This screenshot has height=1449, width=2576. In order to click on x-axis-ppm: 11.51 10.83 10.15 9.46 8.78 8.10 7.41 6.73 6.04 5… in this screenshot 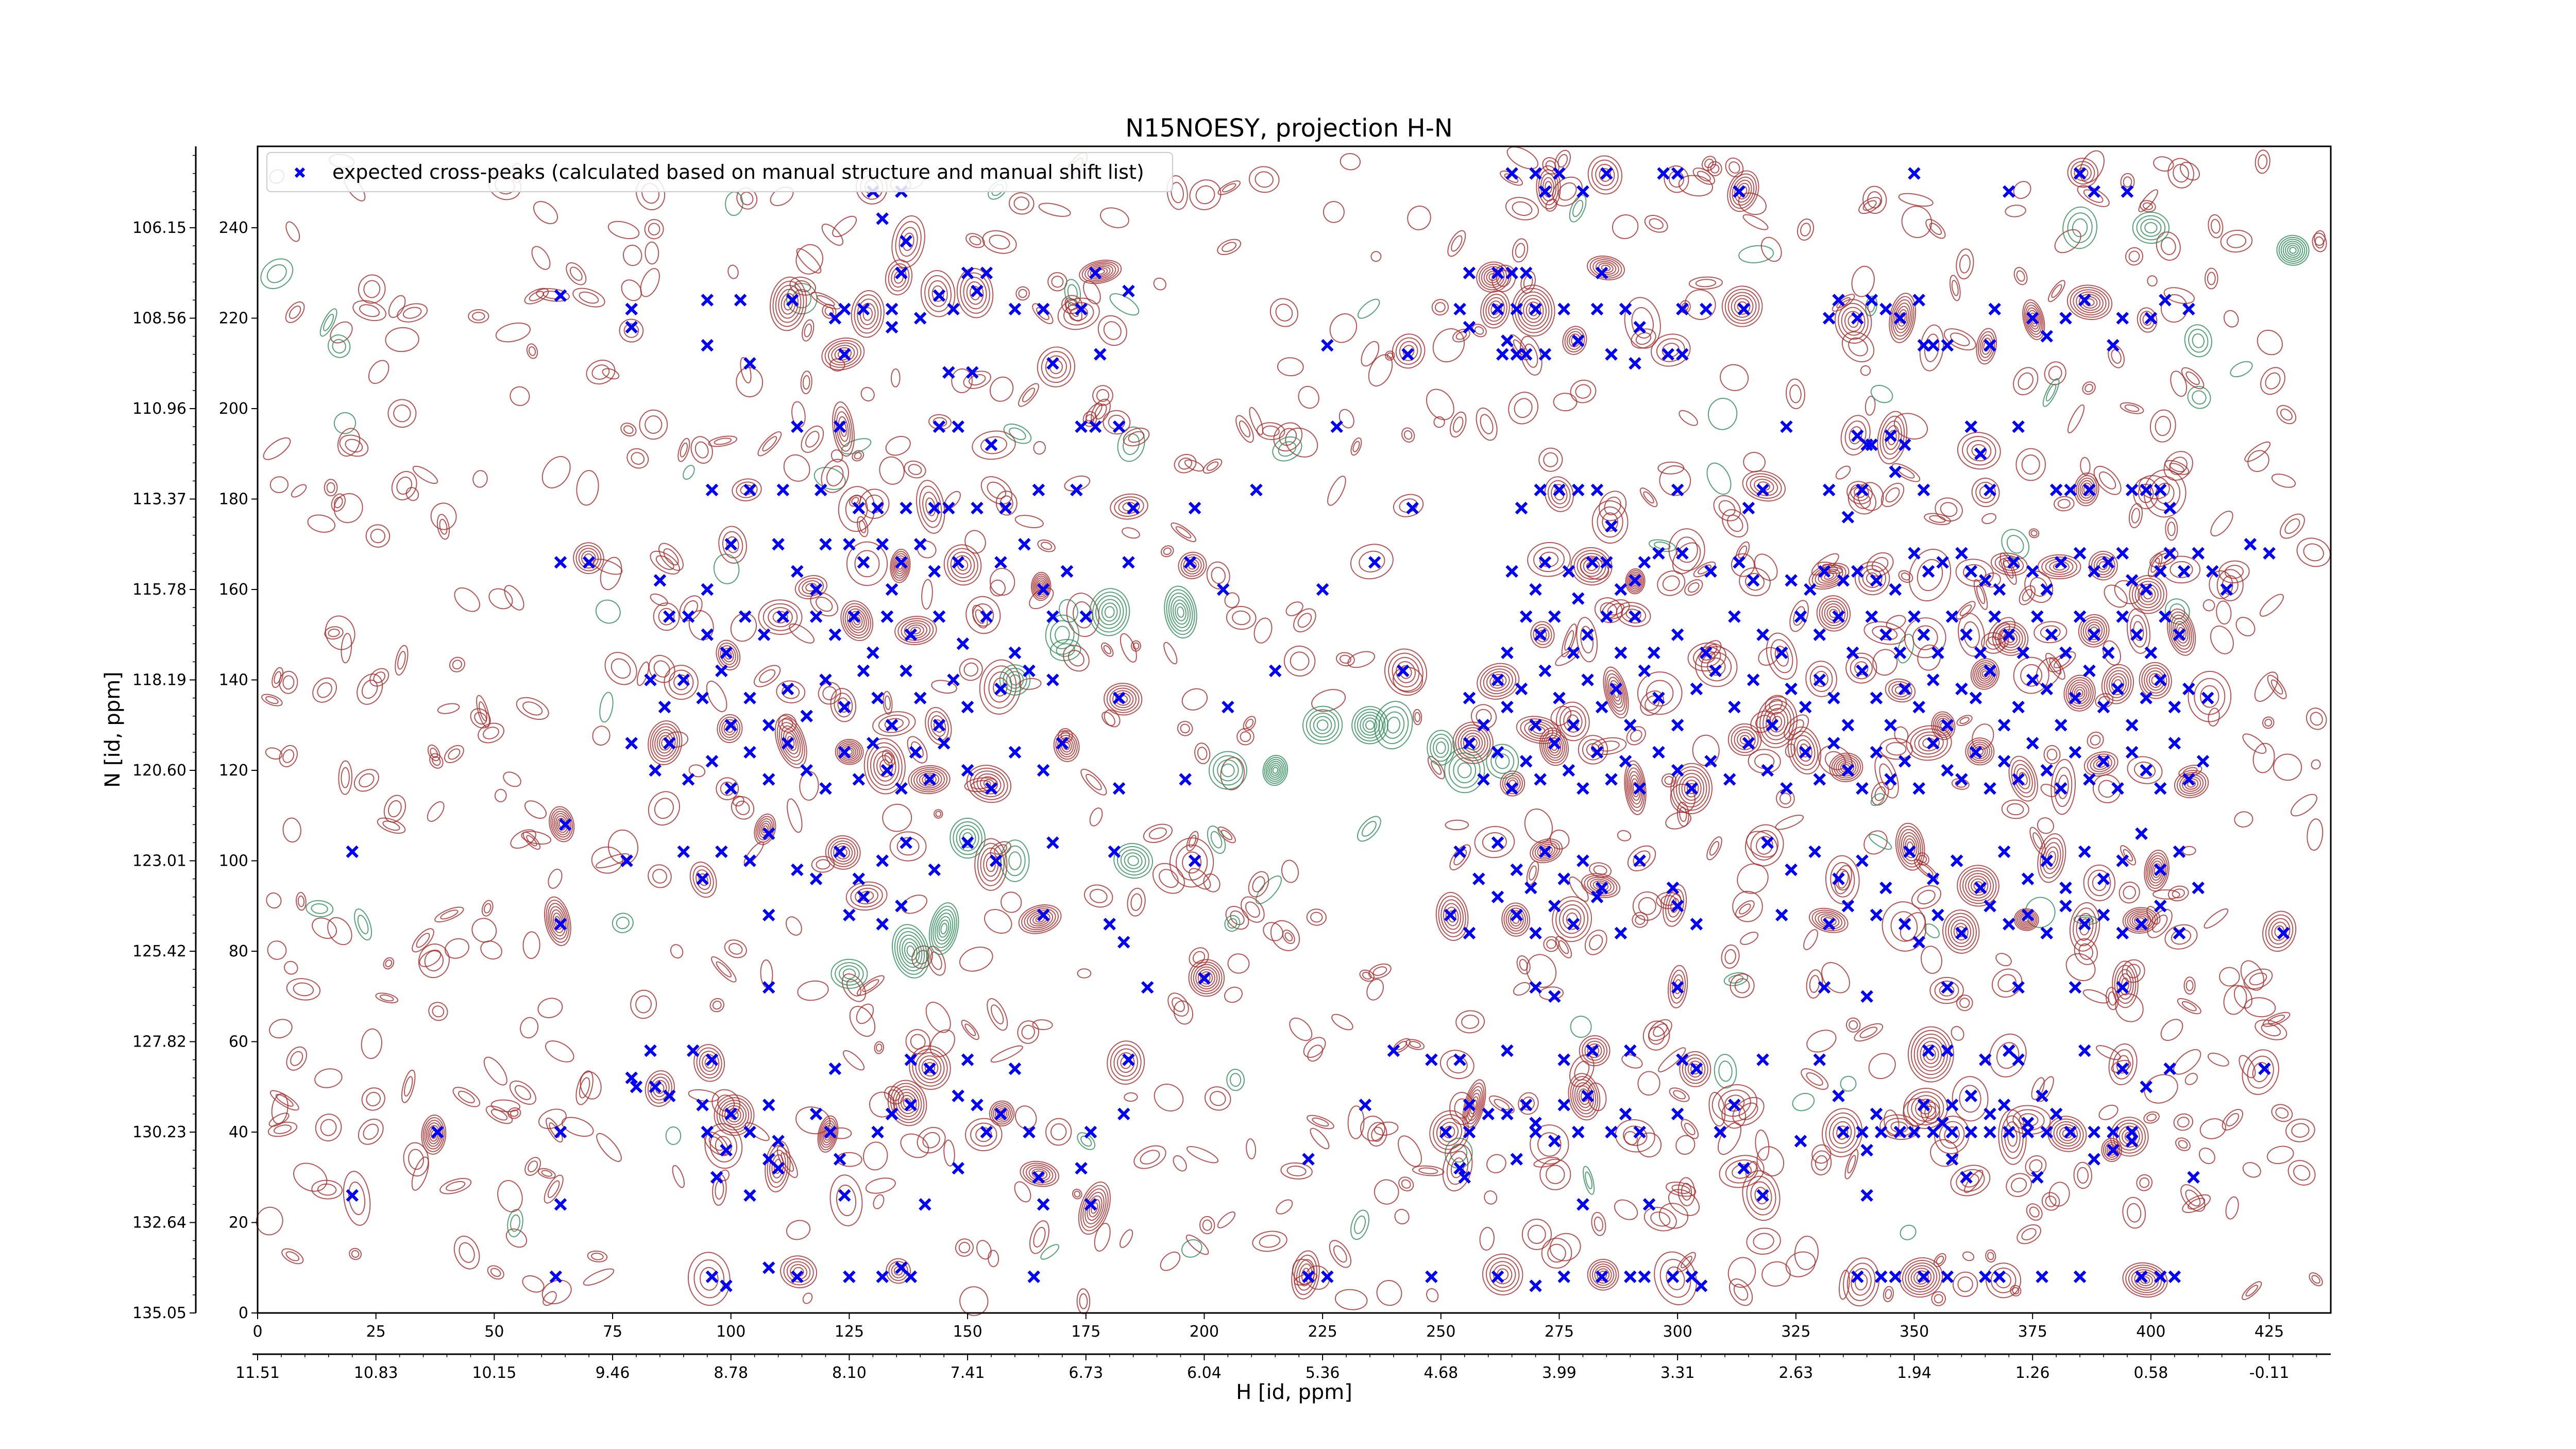, I will do `click(1283, 1367)`.